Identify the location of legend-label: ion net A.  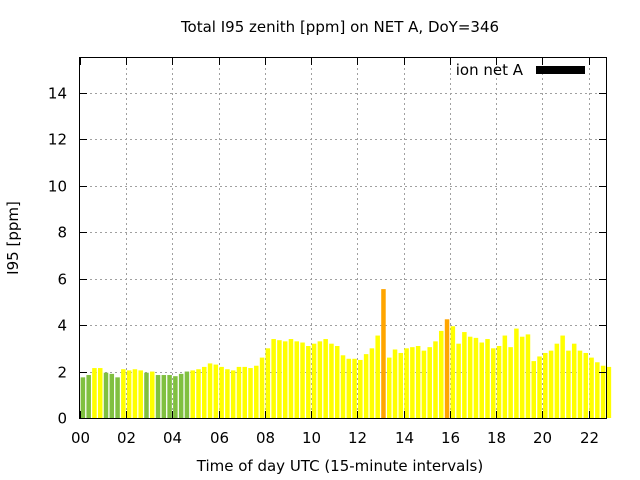
(490, 70).